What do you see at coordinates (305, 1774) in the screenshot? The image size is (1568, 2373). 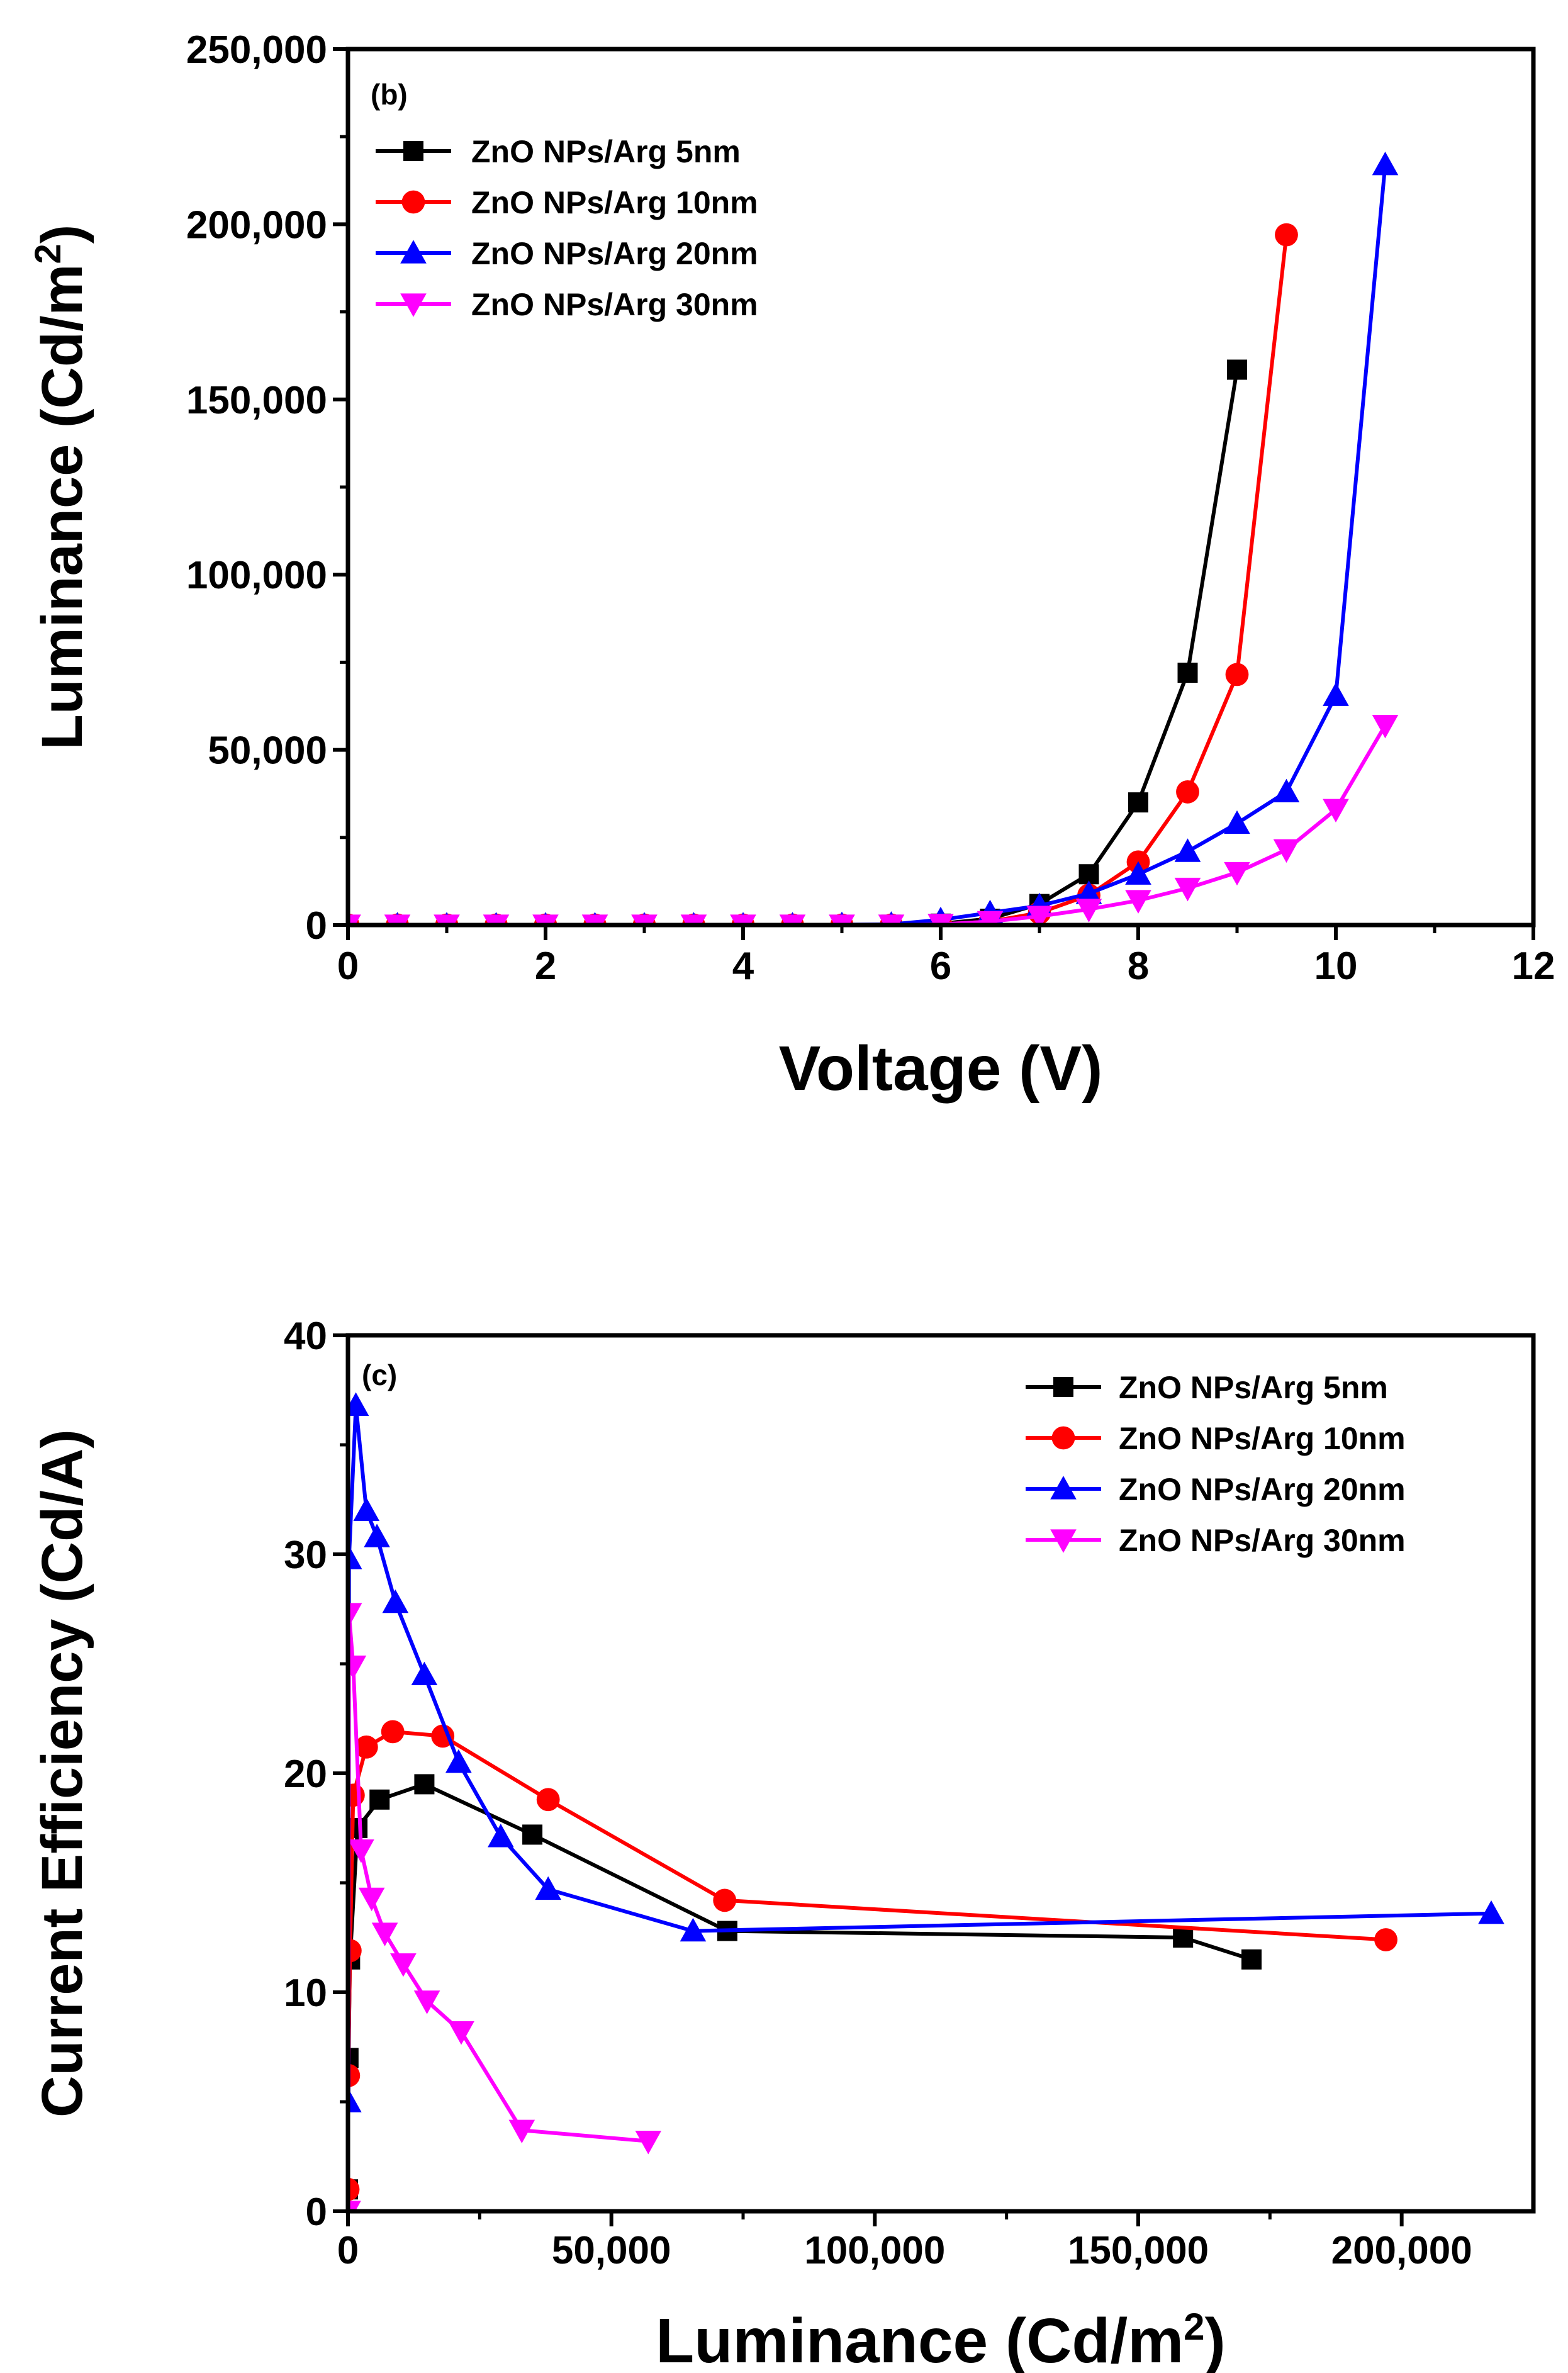 I see `y-tick-label: 20` at bounding box center [305, 1774].